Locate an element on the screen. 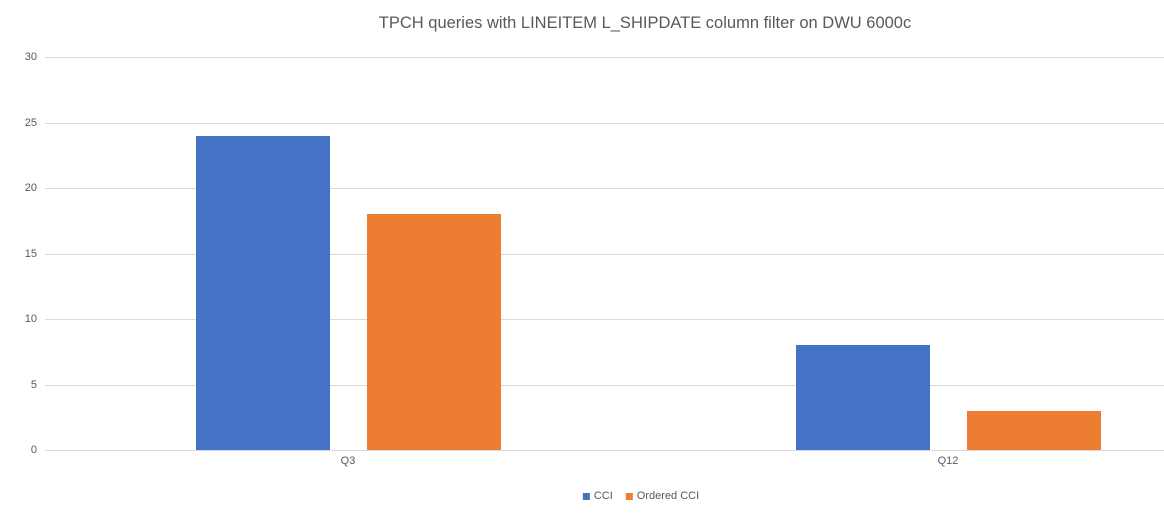  legend-swatch-cci is located at coordinates (586, 496).